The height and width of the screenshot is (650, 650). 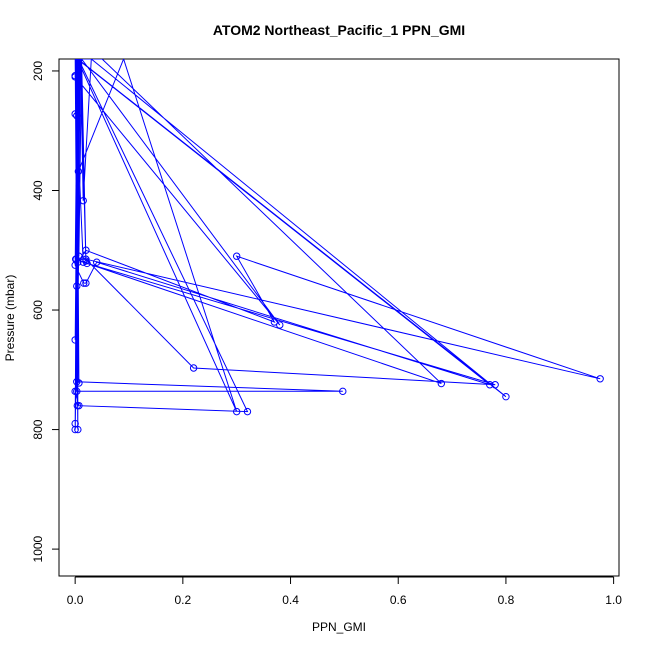 What do you see at coordinates (10, 318) in the screenshot?
I see `y-axis-label: Pressure (mbar)` at bounding box center [10, 318].